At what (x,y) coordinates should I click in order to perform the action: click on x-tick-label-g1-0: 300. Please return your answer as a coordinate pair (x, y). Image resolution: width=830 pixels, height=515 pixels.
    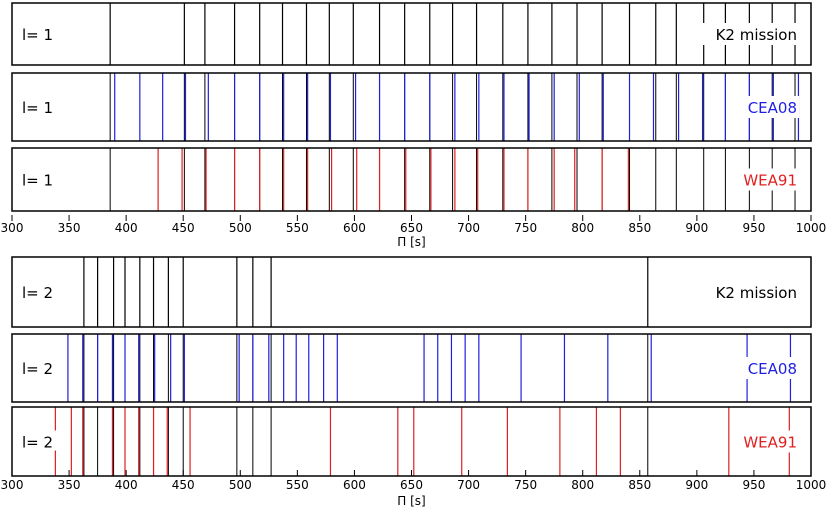
    Looking at the image, I should click on (12, 485).